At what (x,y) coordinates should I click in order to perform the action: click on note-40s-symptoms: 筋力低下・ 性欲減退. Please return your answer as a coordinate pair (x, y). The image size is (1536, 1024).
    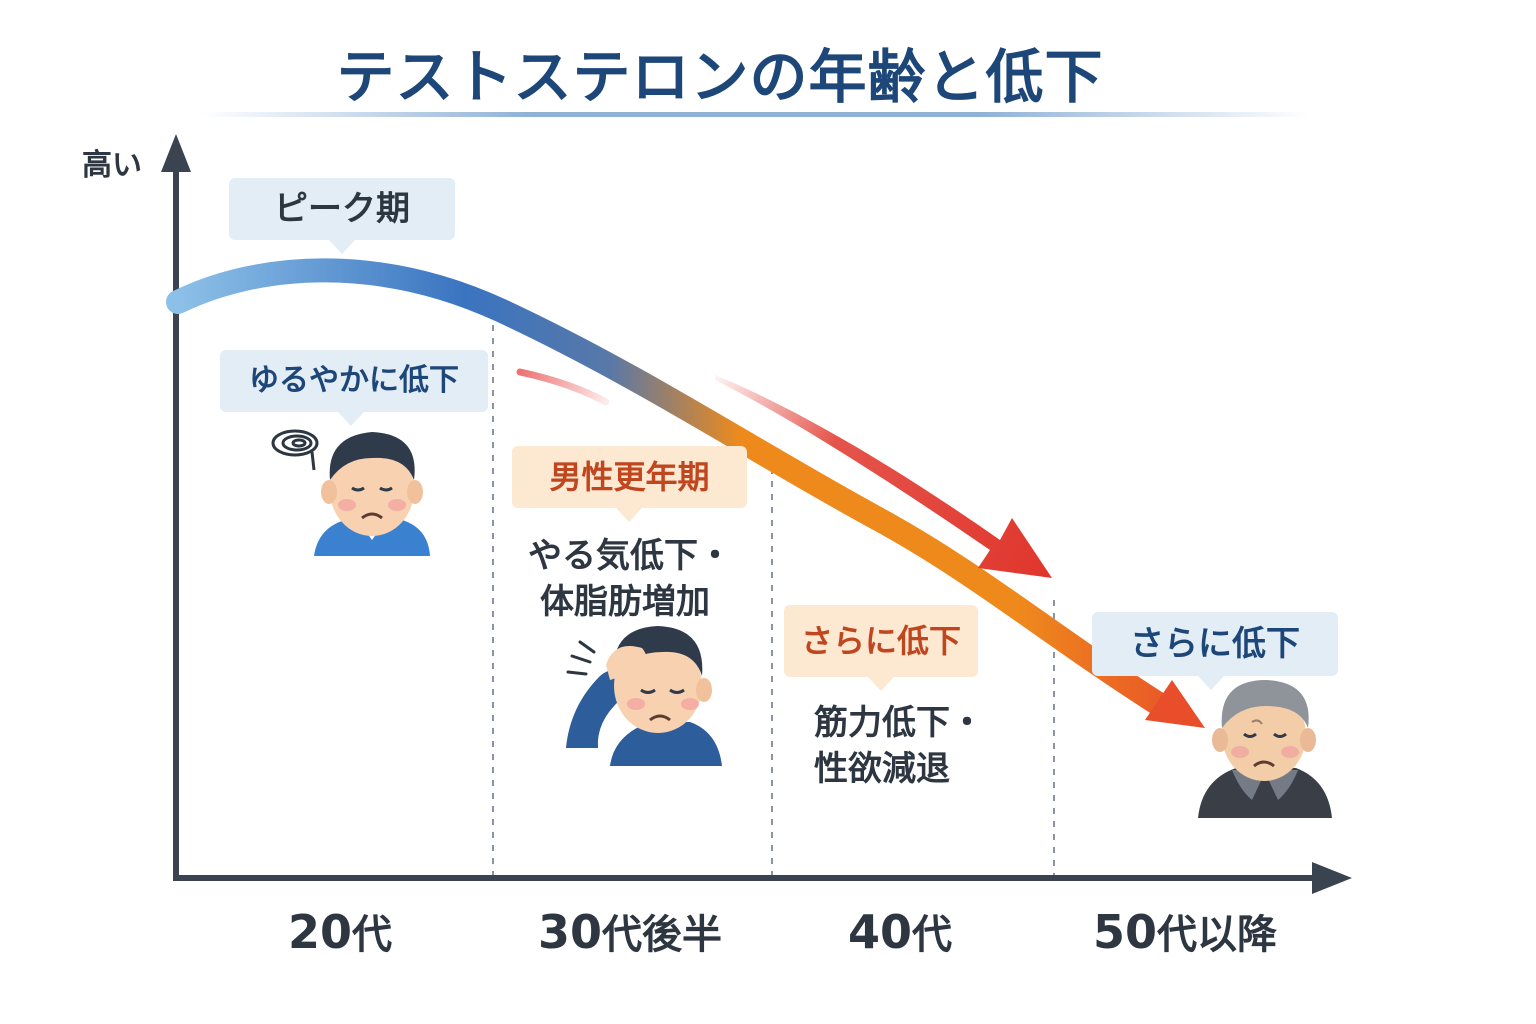
    Looking at the image, I should click on (899, 746).